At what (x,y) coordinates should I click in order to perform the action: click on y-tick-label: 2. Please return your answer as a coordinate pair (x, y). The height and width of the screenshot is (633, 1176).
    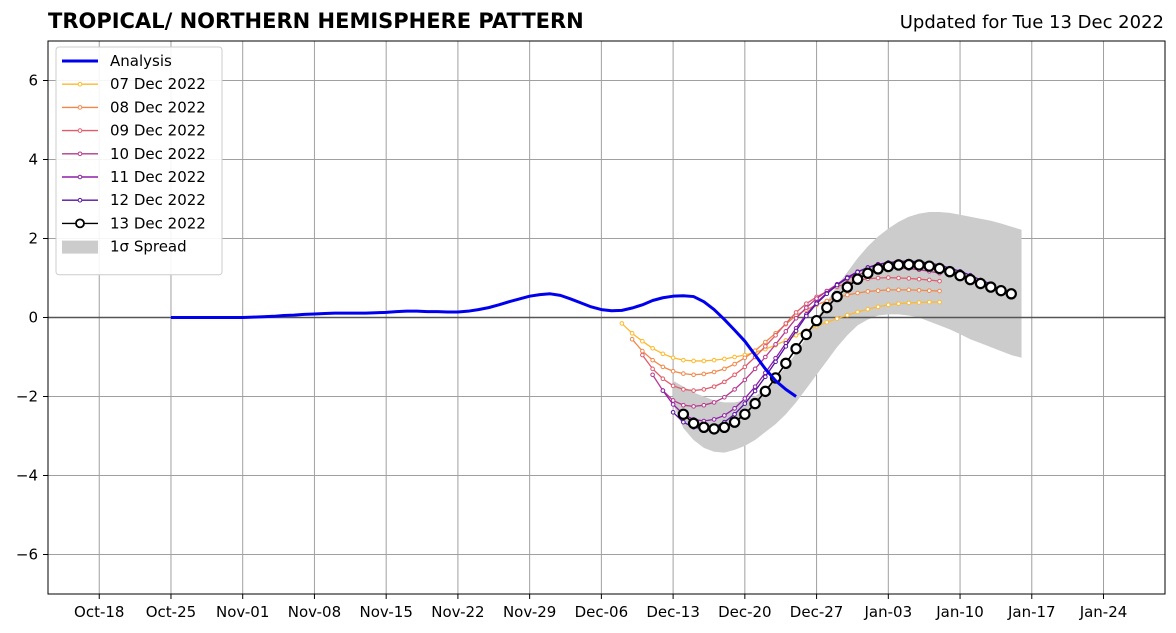
    Looking at the image, I should click on (33, 239).